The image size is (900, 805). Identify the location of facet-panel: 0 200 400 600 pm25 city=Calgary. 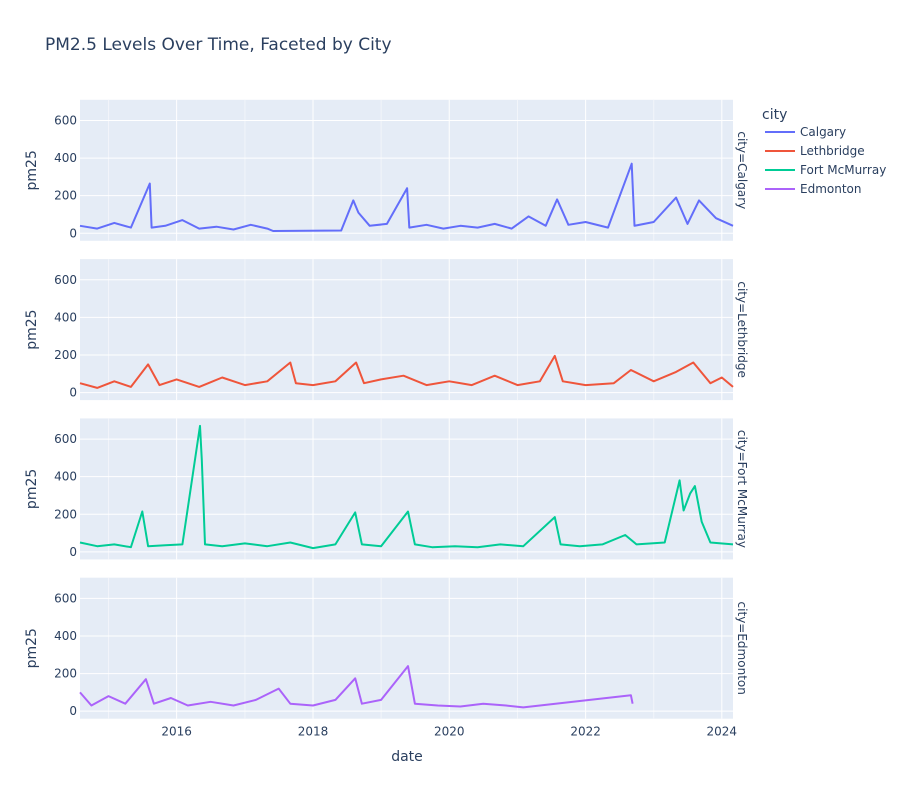
(386, 170).